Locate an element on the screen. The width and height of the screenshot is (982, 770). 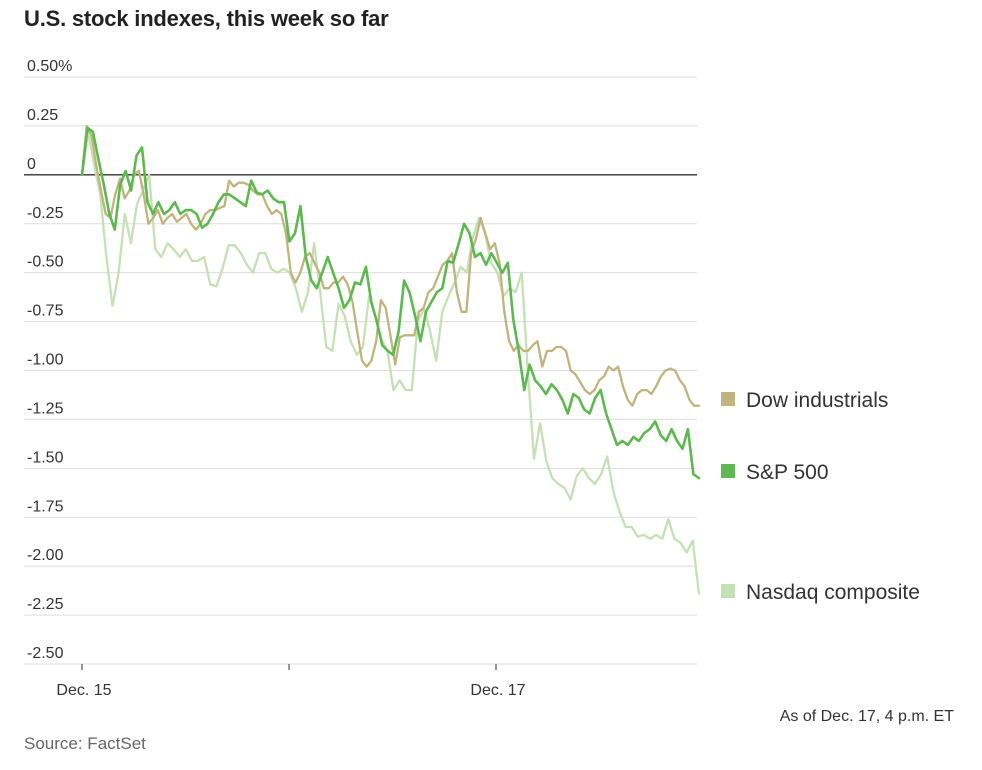
y-tick-label: -2.00 is located at coordinates (45, 555).